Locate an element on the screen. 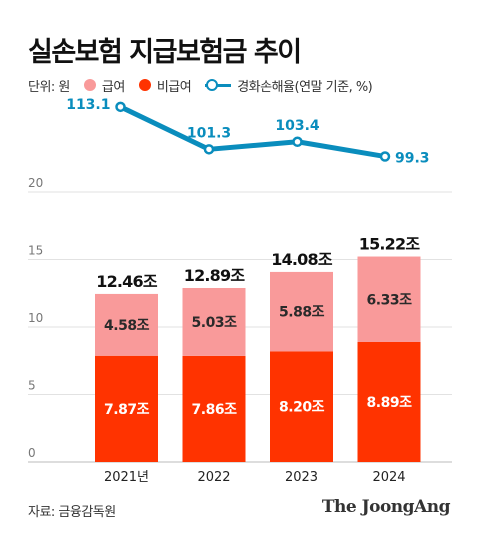 Image resolution: width=480 pixels, height=537 pixels. legend: 단위: 원 급여 비급여 경화손해율(연말 기준, %) is located at coordinates (207, 85).